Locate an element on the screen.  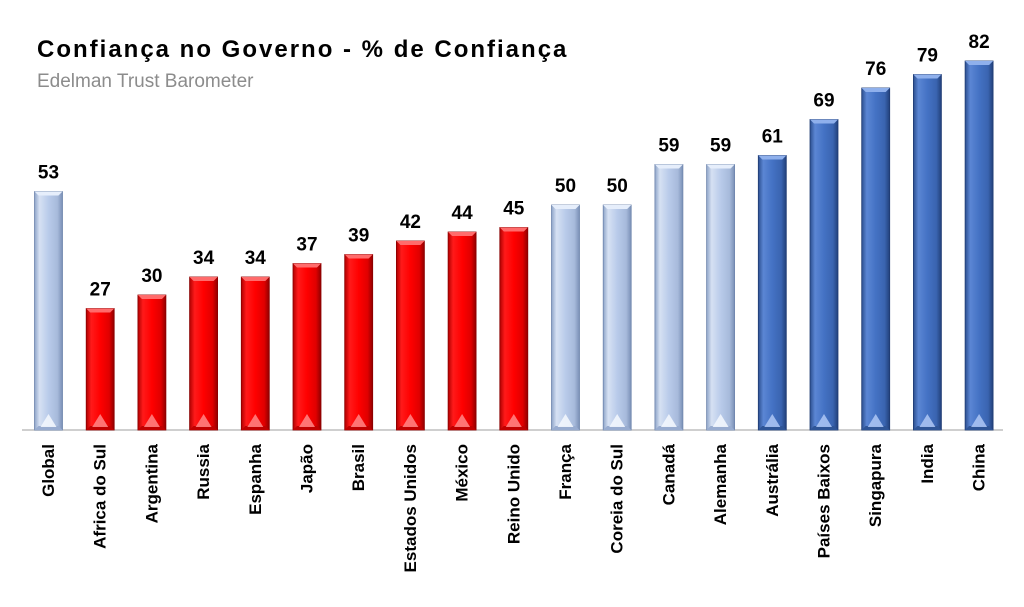
data-label: 30 is located at coordinates (151, 276).